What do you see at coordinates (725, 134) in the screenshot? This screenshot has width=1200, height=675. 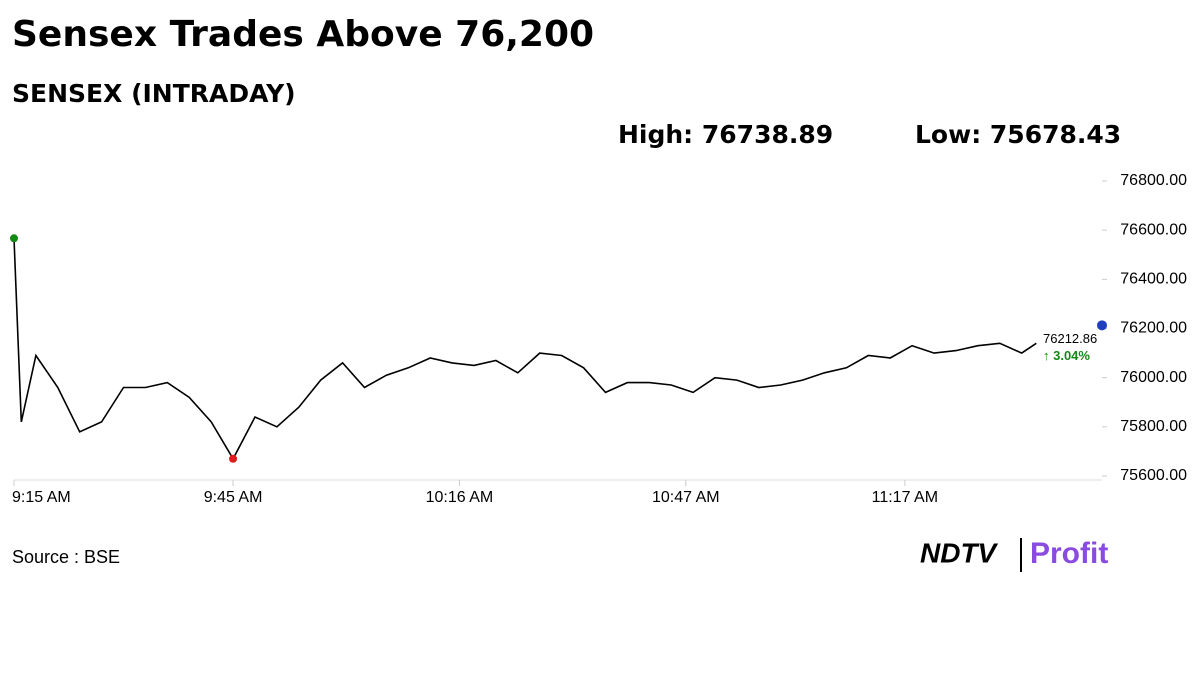 I see `high-label: High: 76738.89` at bounding box center [725, 134].